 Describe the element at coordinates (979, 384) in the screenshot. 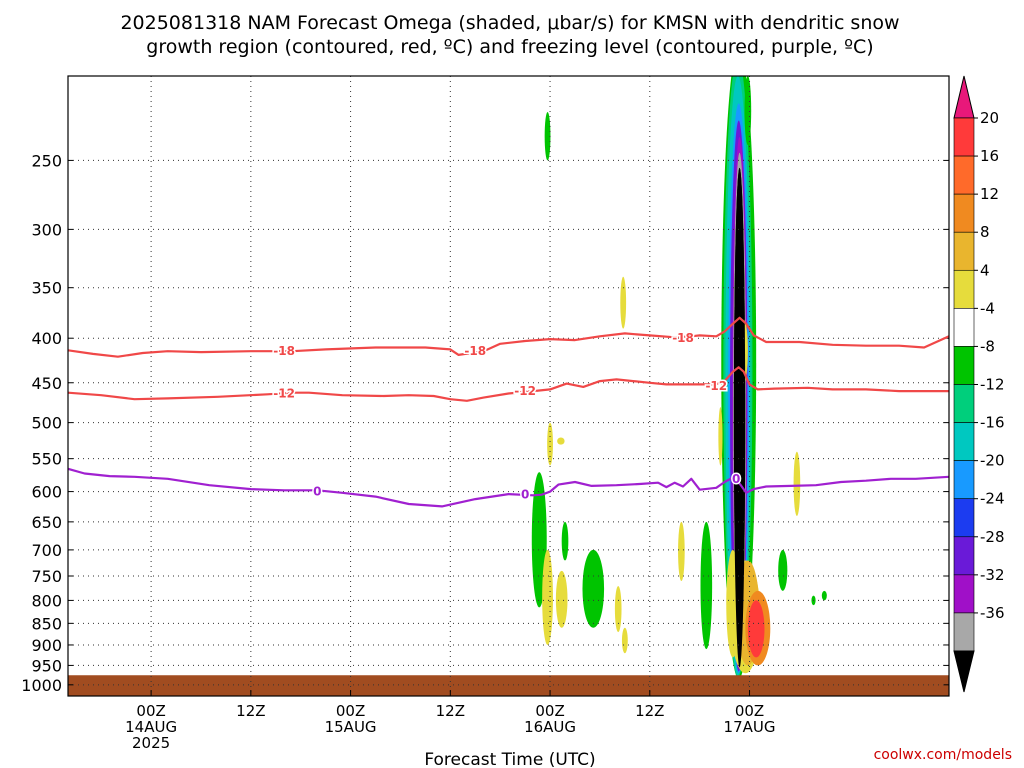

I see `colorbar: 20 16 12 8 4 -4 -8 -12 -16 -20 -24 -28 -32 -36` at that location.